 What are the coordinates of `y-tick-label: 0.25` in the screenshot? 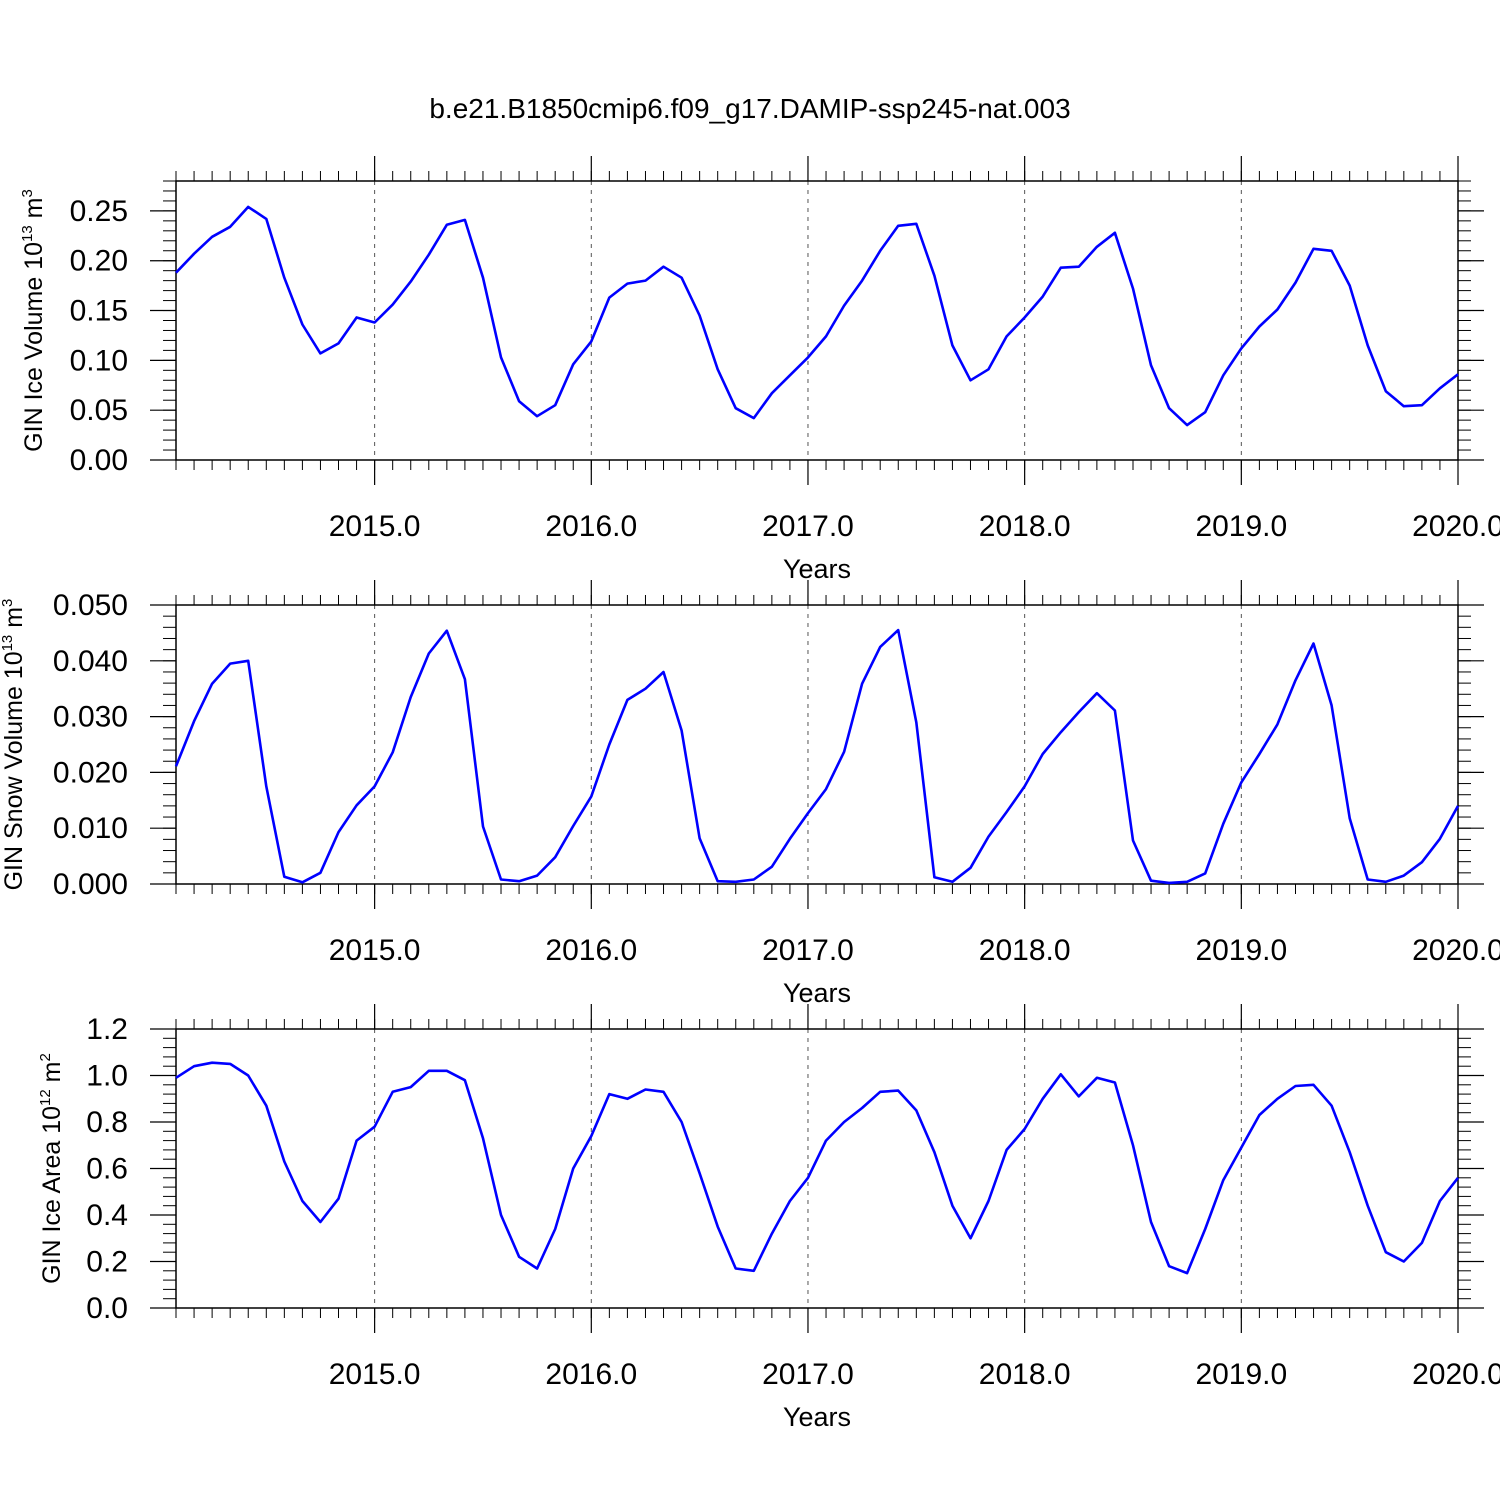 It's located at (99, 211).